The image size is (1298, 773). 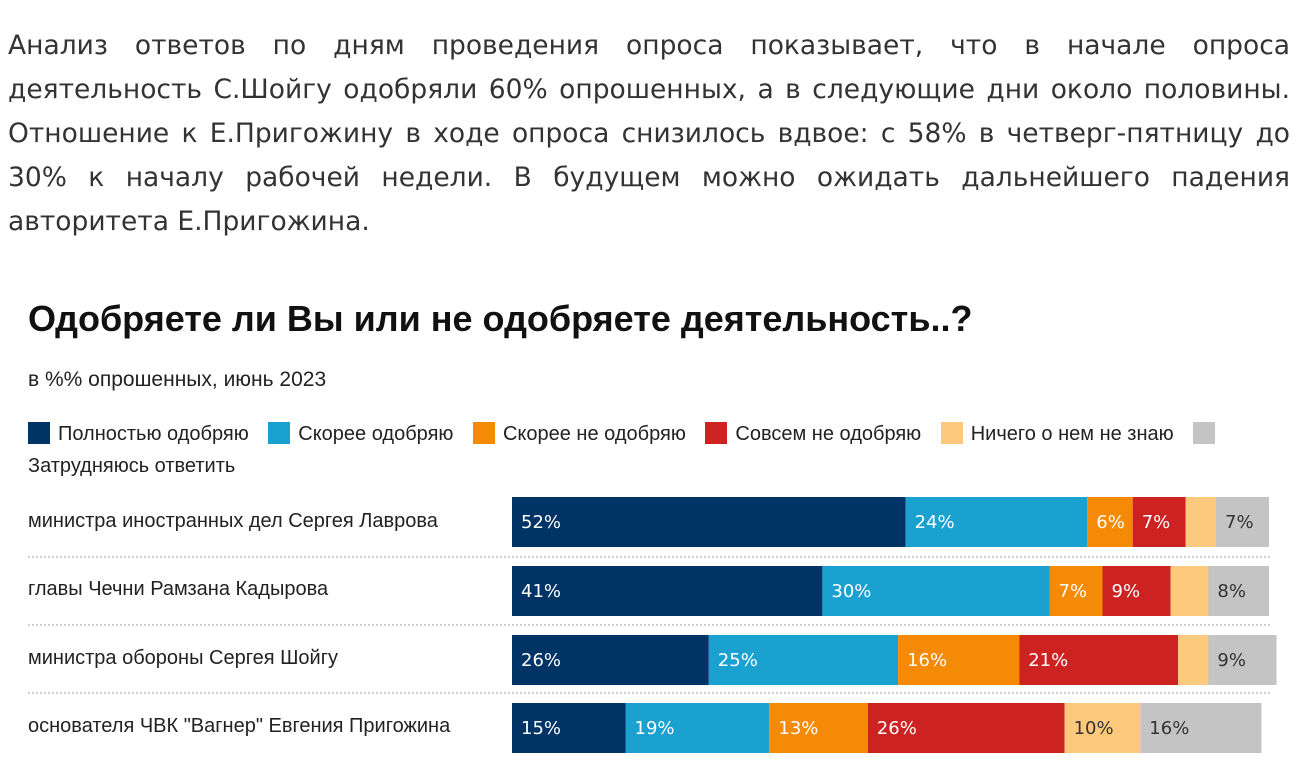 I want to click on legend-label: Ничего о нем не знаю, so click(x=1072, y=434).